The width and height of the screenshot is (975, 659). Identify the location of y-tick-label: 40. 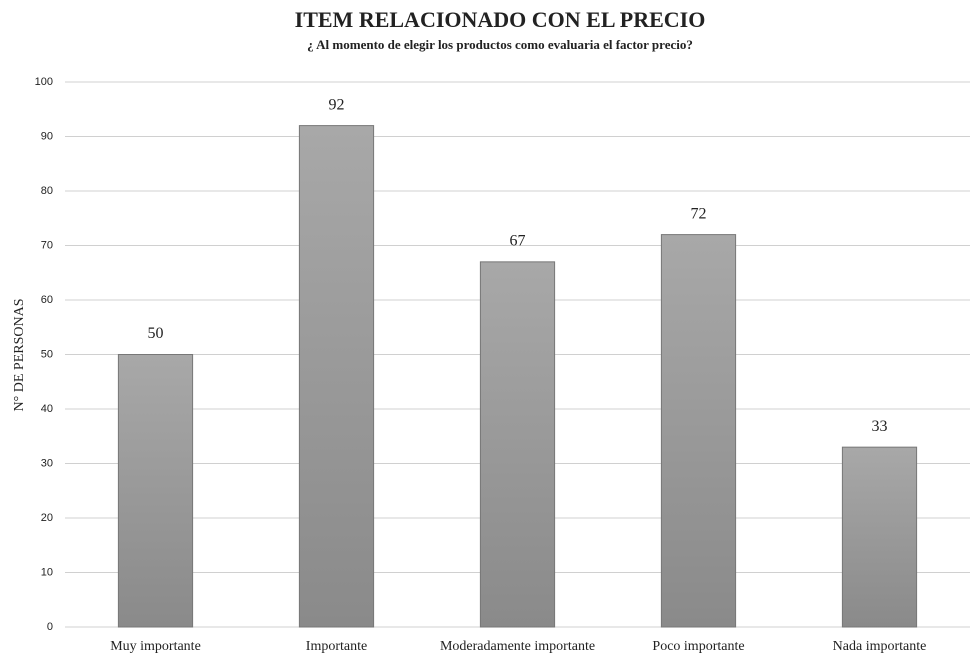
(47, 409).